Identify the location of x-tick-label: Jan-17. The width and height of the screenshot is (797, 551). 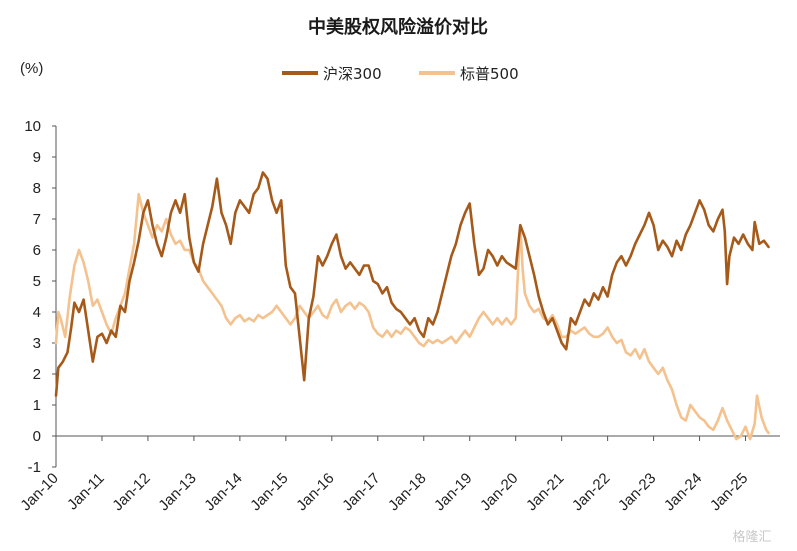
(361, 492).